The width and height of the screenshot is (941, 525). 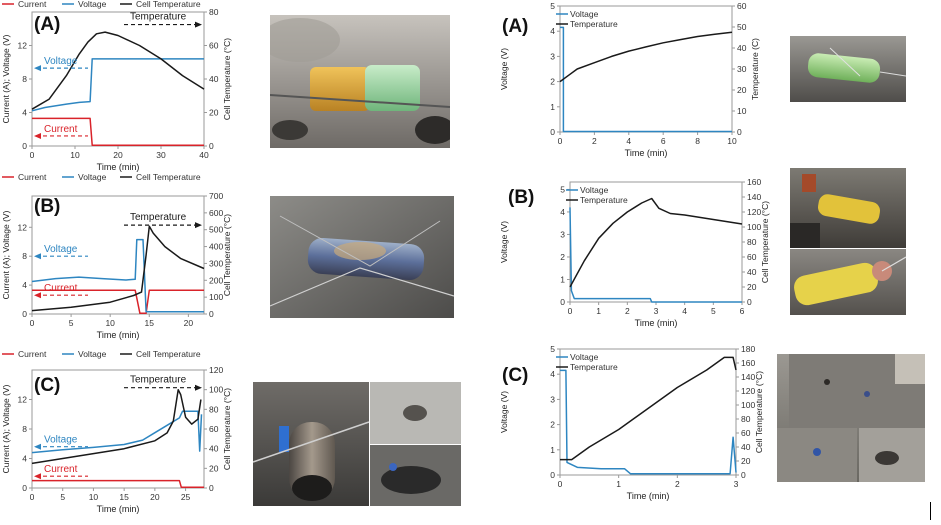 What do you see at coordinates (736, 484) in the screenshot?
I see `x-tick-label: 3` at bounding box center [736, 484].